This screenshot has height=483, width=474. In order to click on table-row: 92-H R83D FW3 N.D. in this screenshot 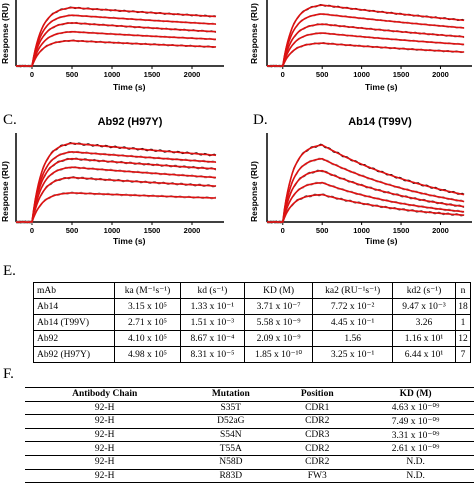, I will do `click(249, 476)`.